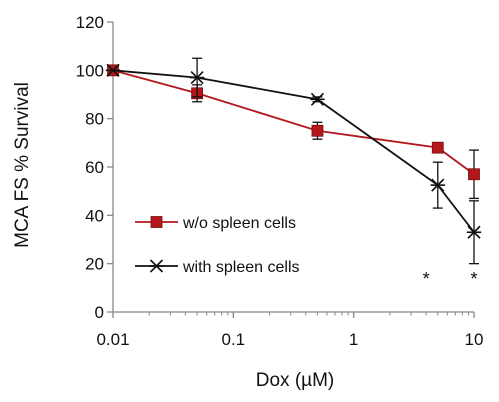  Describe the element at coordinates (234, 339) in the screenshot. I see `x-tick-label: 0.1` at that location.